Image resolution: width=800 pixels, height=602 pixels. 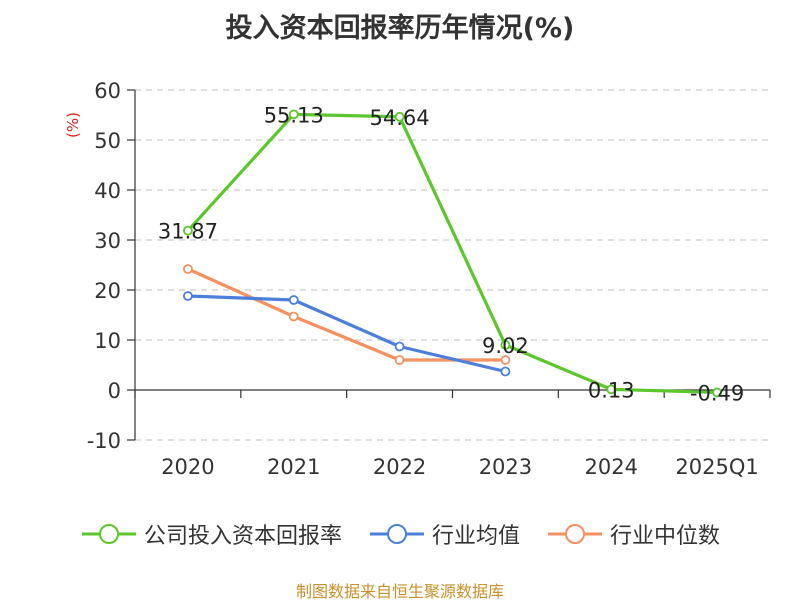 I want to click on legend-item: 公司投入资本回报率, so click(x=211, y=534).